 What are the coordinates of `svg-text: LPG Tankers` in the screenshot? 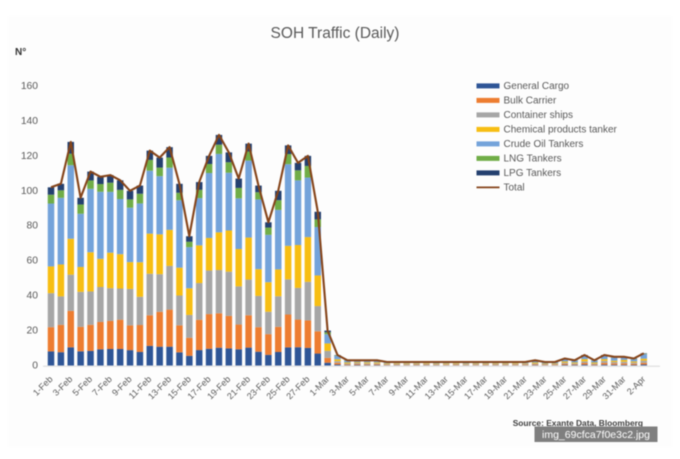 It's located at (533, 173).